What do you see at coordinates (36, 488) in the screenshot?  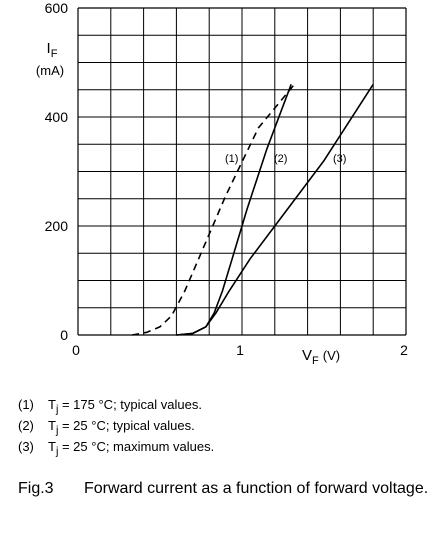 I see `figure-number: Fig.3` at bounding box center [36, 488].